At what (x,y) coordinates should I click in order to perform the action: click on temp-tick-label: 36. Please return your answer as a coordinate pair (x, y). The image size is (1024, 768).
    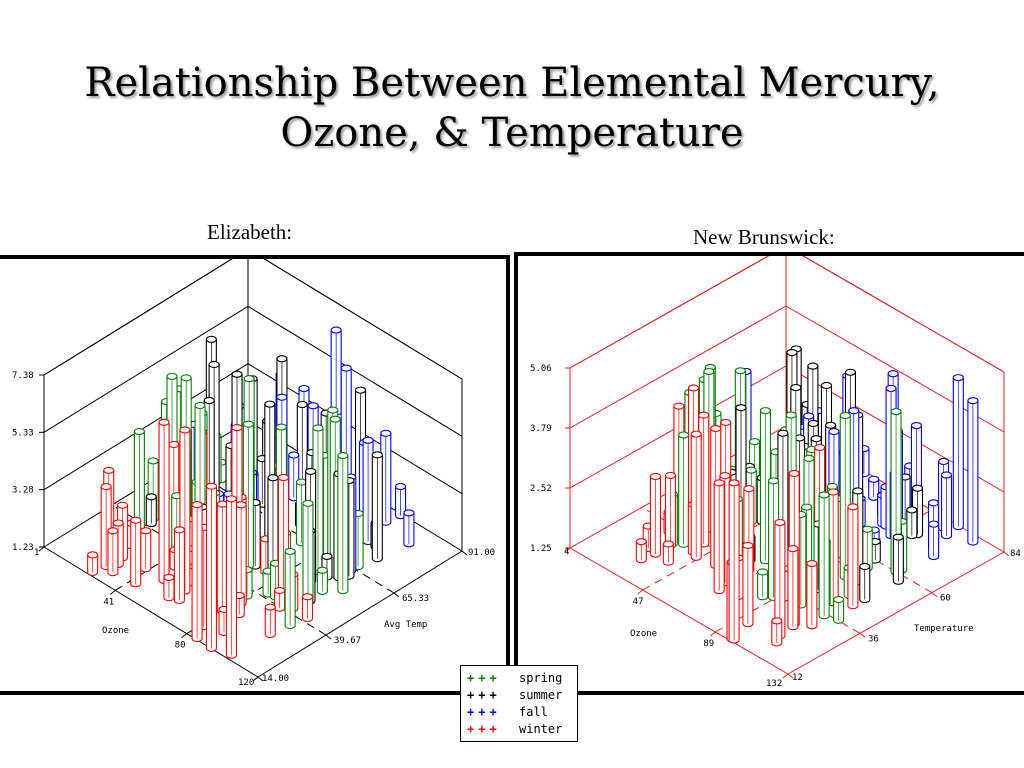
    Looking at the image, I should click on (873, 639).